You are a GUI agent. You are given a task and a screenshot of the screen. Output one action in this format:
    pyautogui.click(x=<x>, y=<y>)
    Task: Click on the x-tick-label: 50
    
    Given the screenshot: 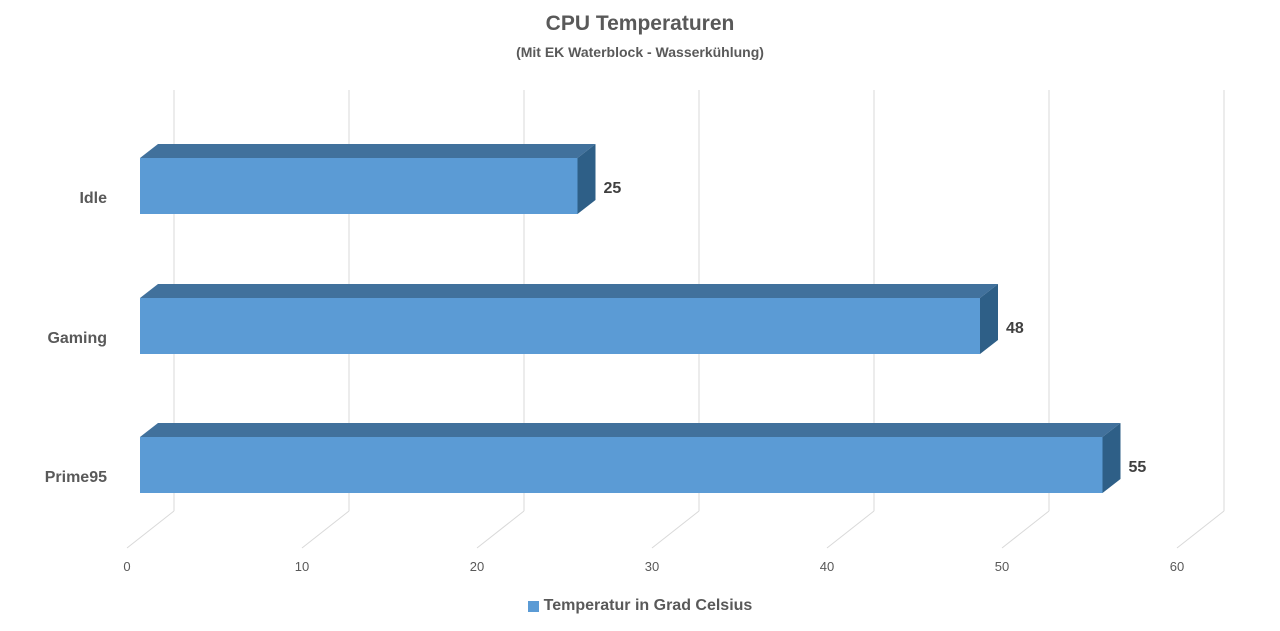 What is the action you would take?
    pyautogui.click(x=1002, y=566)
    